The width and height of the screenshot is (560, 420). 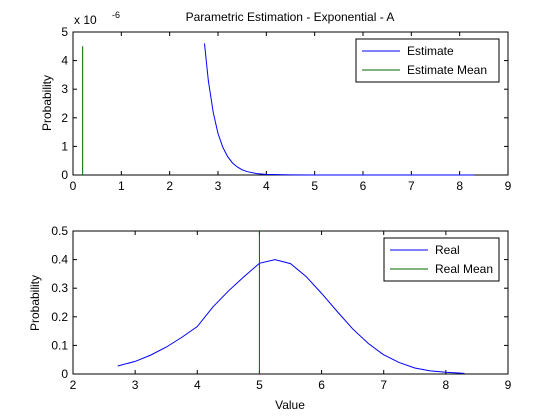 I want to click on top-chart-xtick-label: 7, so click(x=411, y=186).